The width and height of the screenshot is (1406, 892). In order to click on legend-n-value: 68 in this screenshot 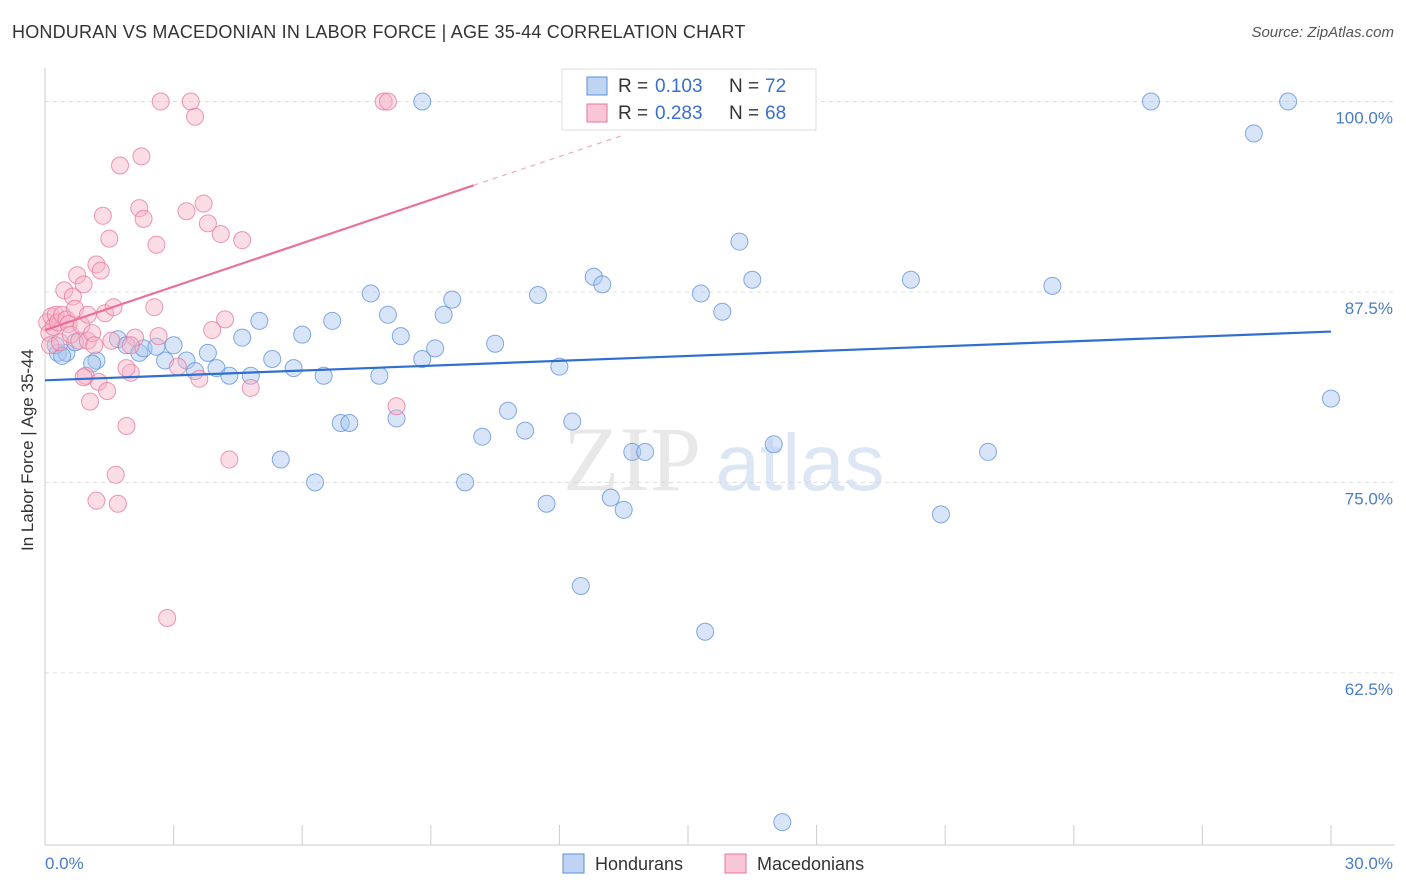, I will do `click(775, 113)`.